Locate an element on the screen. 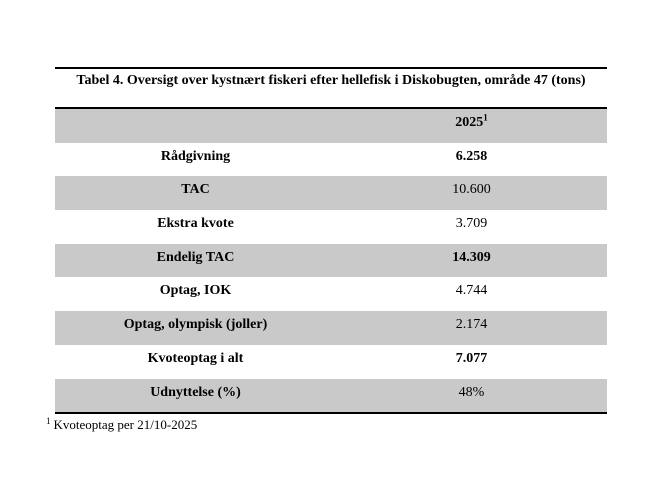 The image size is (655, 496). header-footnote-marker: 1 is located at coordinates (485, 117).